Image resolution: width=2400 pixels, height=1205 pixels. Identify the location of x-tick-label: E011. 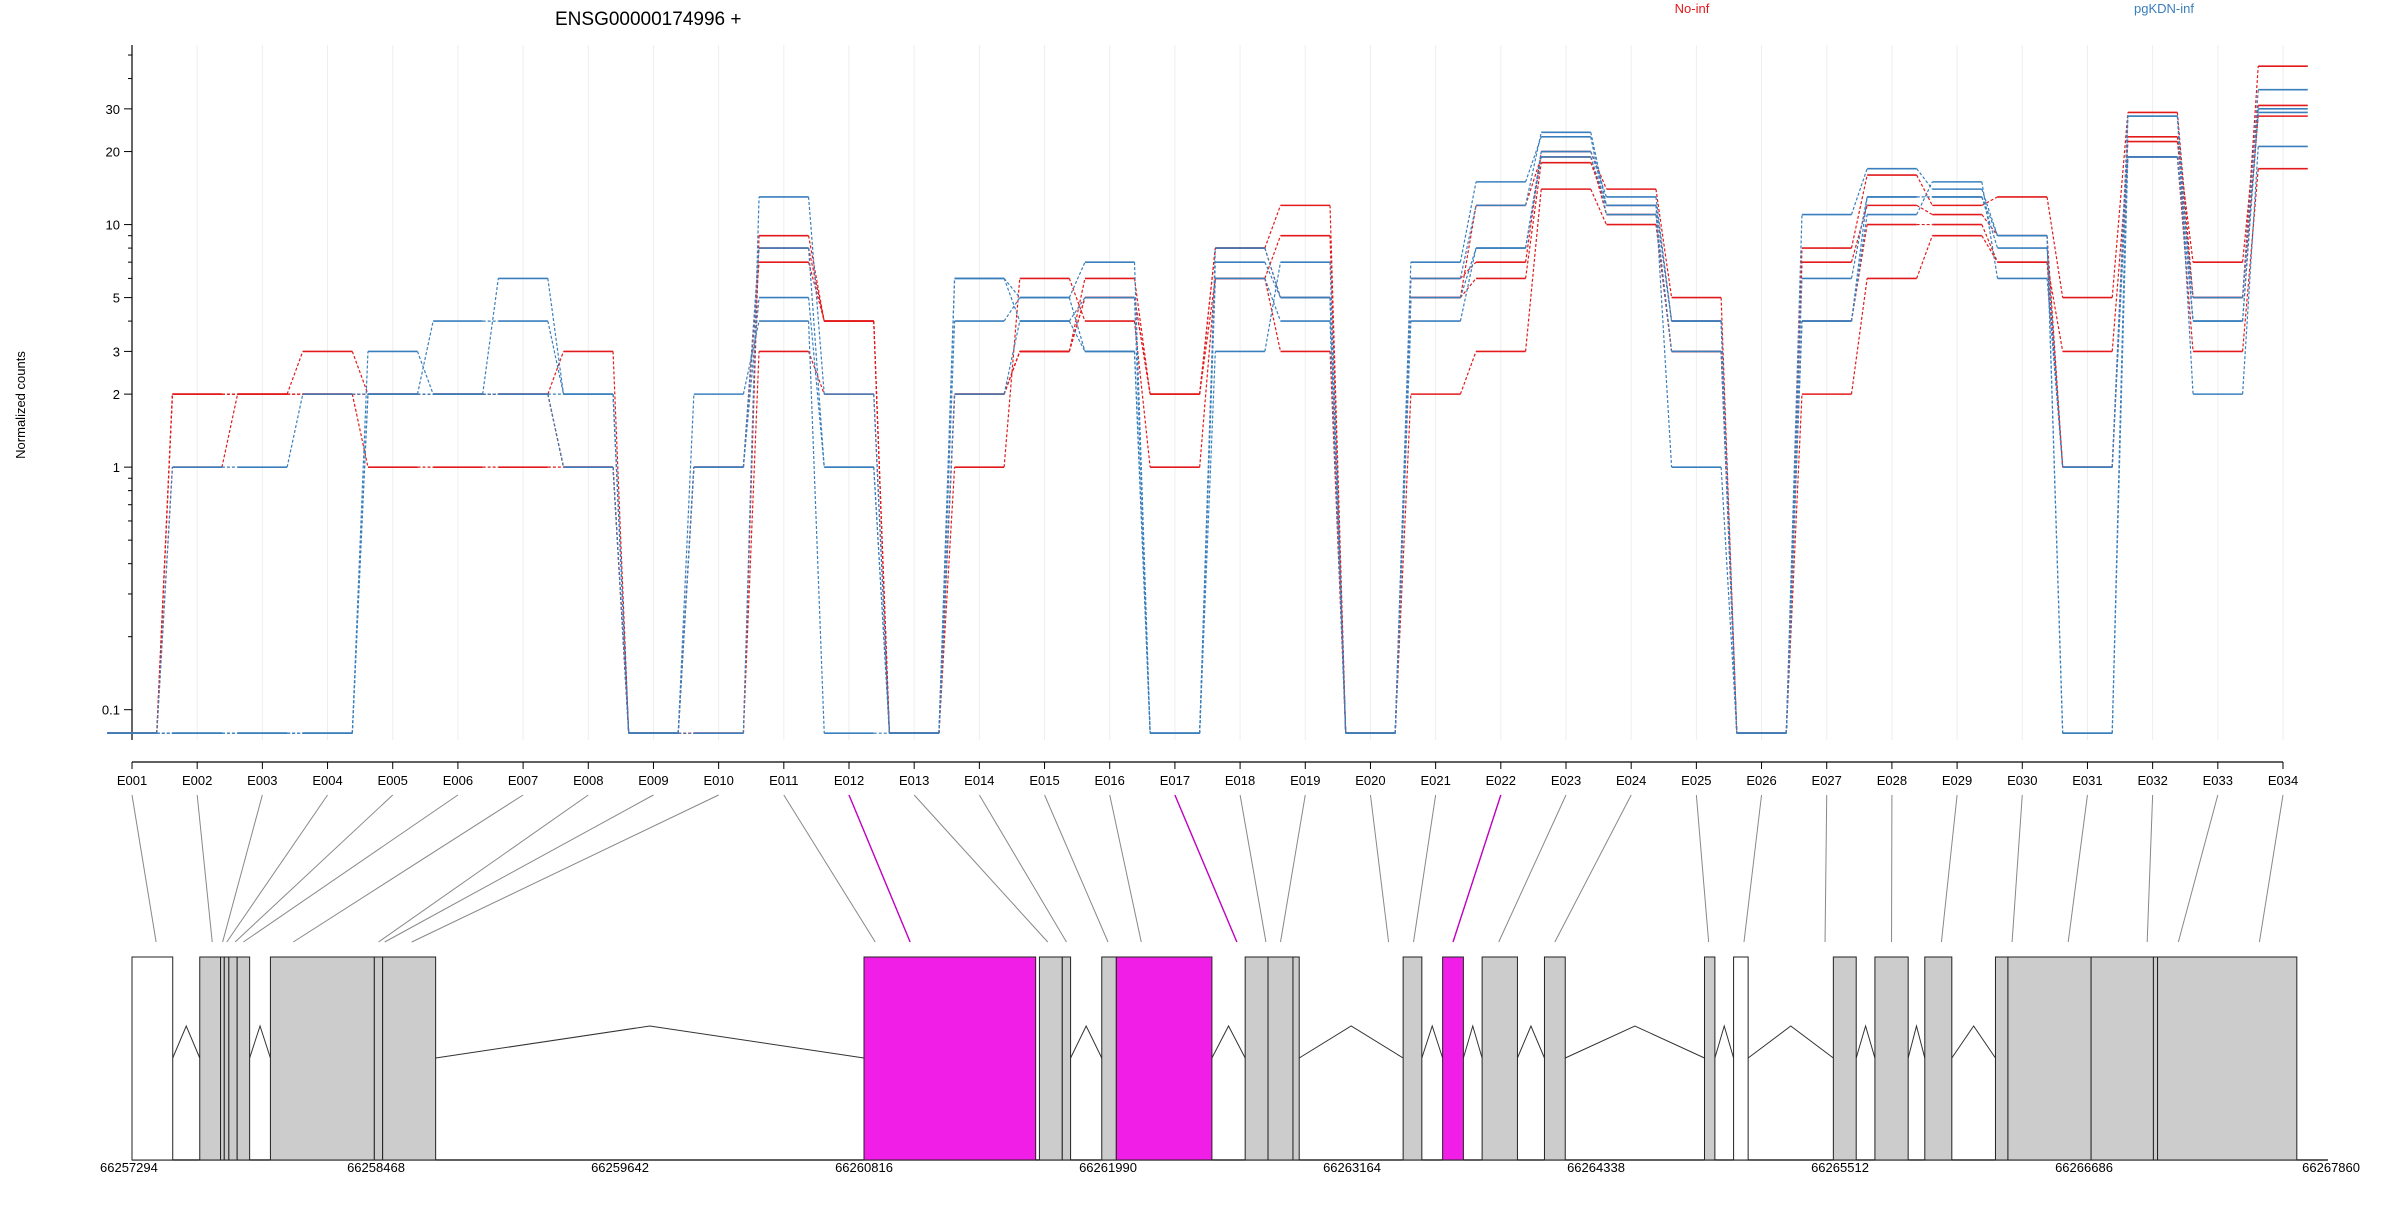
(783, 780).